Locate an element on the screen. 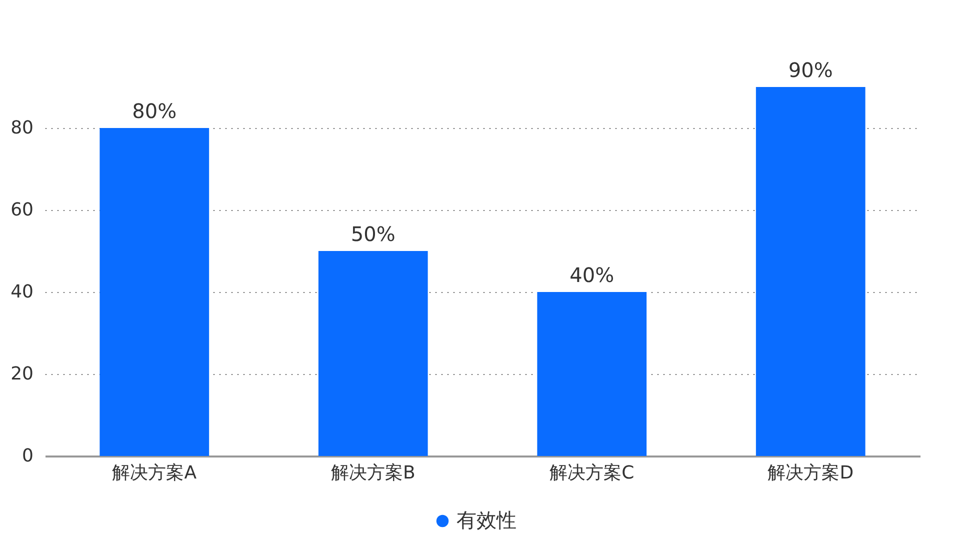 This screenshot has height=542, width=968. data-label: 80% is located at coordinates (154, 111).